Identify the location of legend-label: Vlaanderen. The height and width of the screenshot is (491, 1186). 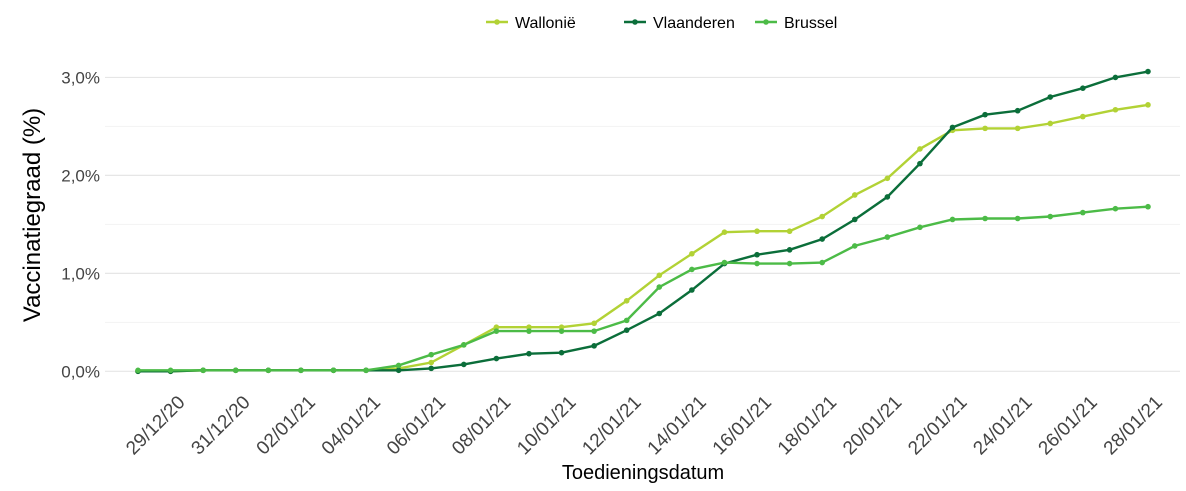
(694, 23).